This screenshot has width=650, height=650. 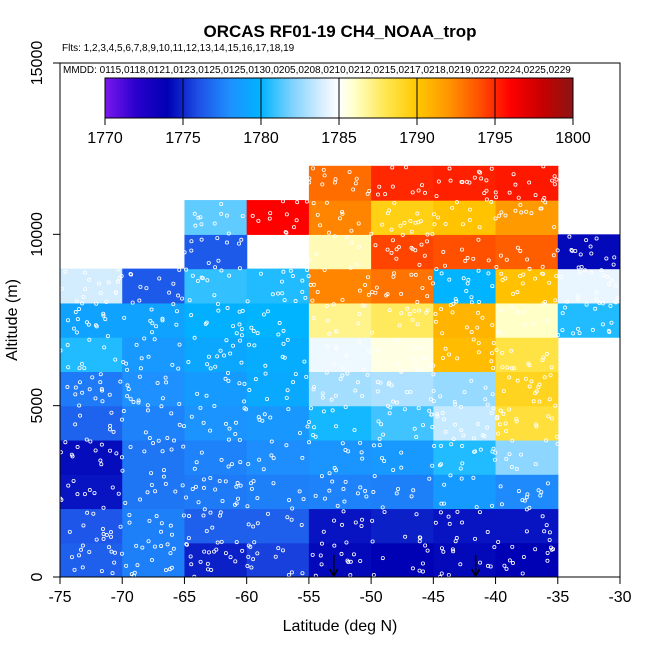 I want to click on x-axis: -75 -70 -65 -60 -55 -50 -45 -40 -35 -30, so click(x=340, y=591).